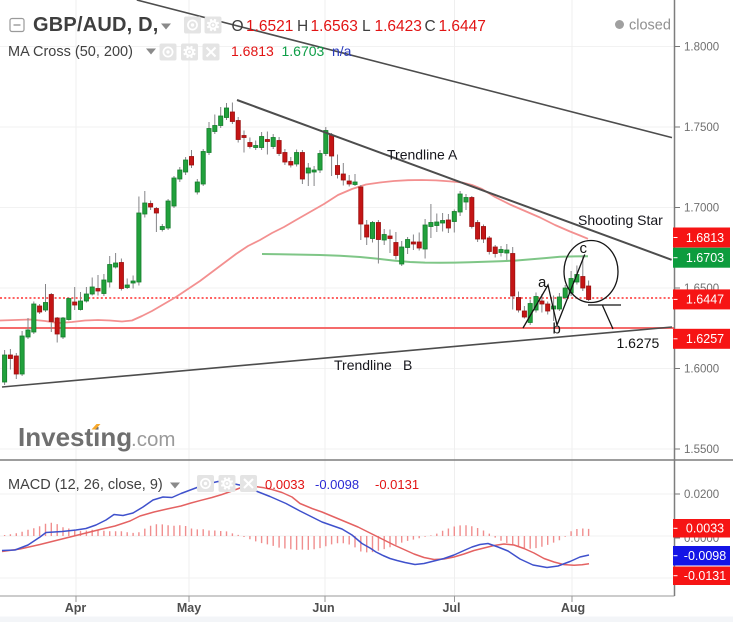 The height and width of the screenshot is (622, 733). What do you see at coordinates (302, 26) in the screenshot?
I see `svg-text: H` at bounding box center [302, 26].